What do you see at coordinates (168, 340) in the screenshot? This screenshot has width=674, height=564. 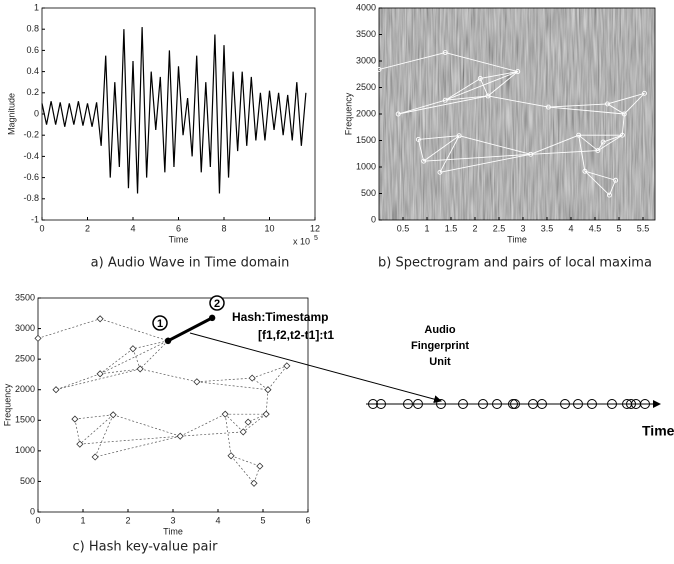 I see `hash-point` at bounding box center [168, 340].